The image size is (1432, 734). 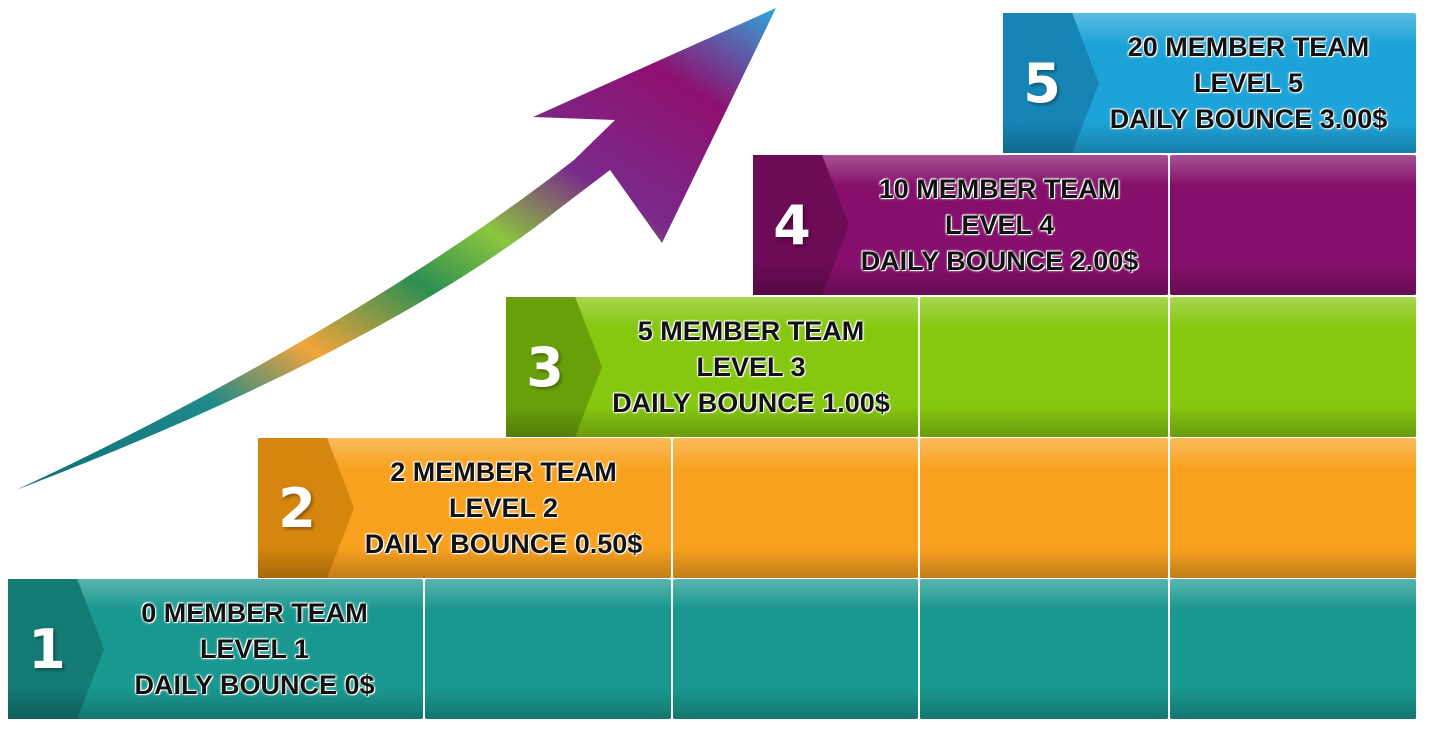 I want to click on step-1-block: 1 0 MEMBER TEAM LEVEL 1 DAILY BOUNCE 0$, so click(x=215, y=649).